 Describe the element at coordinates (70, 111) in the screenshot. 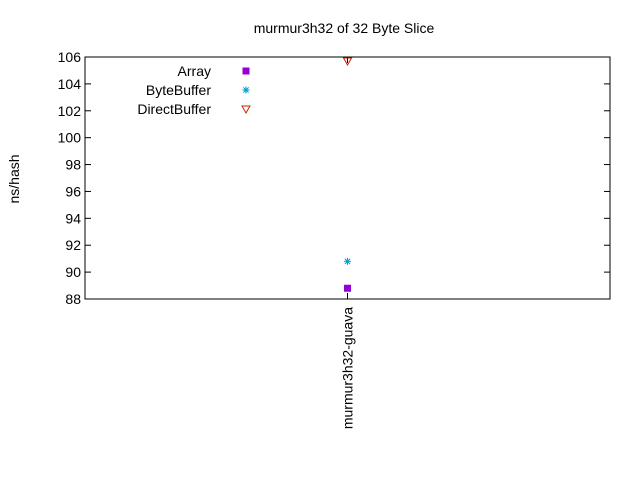

I see `y-tick-label: 102` at that location.